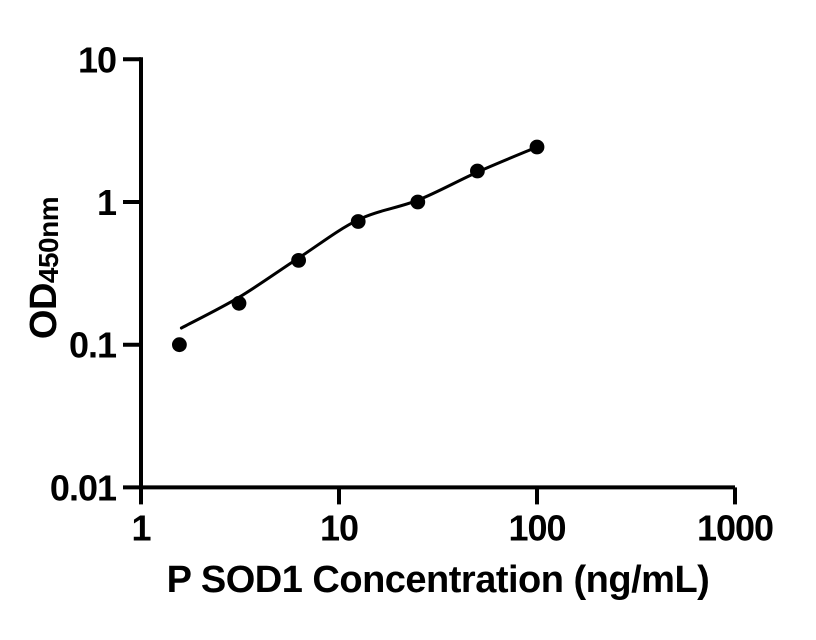  Describe the element at coordinates (44, 311) in the screenshot. I see `y-axis-title-main: OD` at that location.